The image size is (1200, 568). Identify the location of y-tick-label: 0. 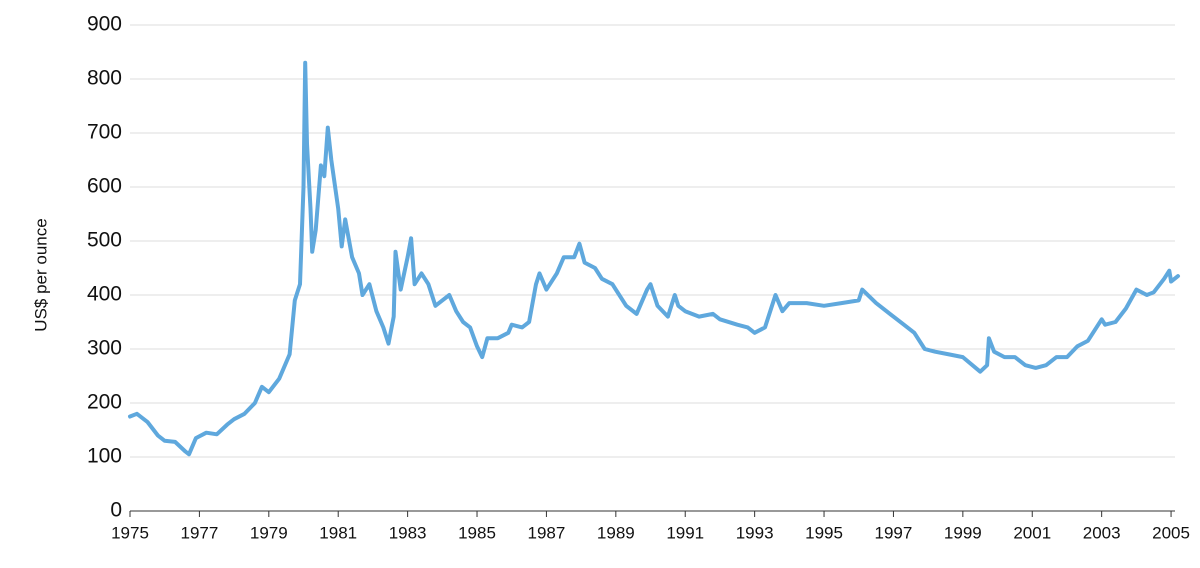
(116, 510).